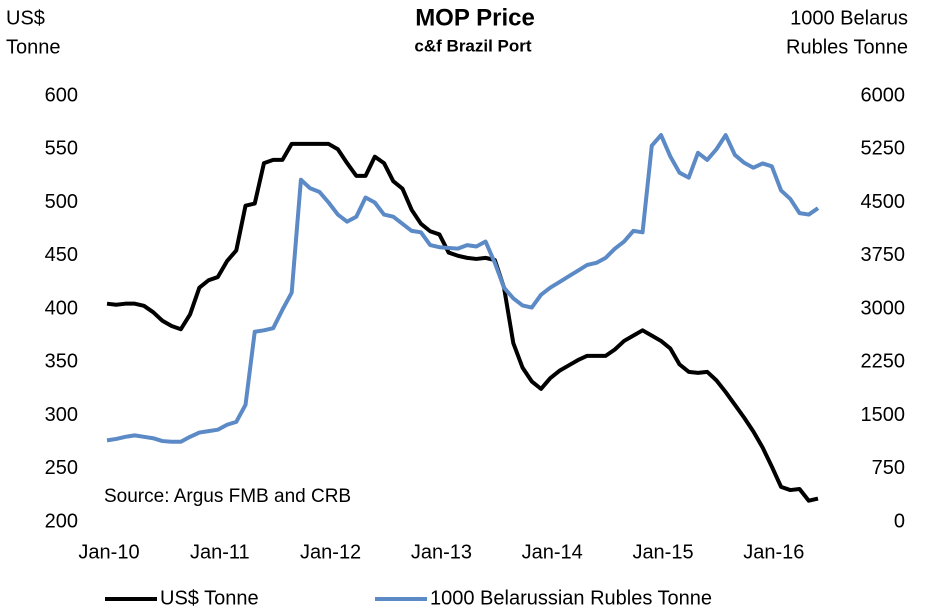 The height and width of the screenshot is (613, 927). I want to click on y-tick-label: 300, so click(61, 415).